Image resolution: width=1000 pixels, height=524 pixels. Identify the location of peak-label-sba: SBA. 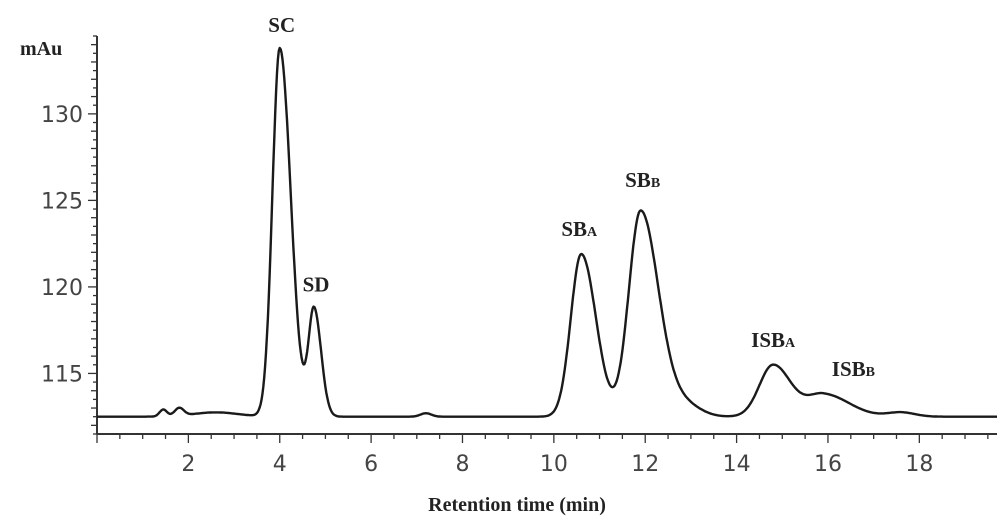
(579, 229).